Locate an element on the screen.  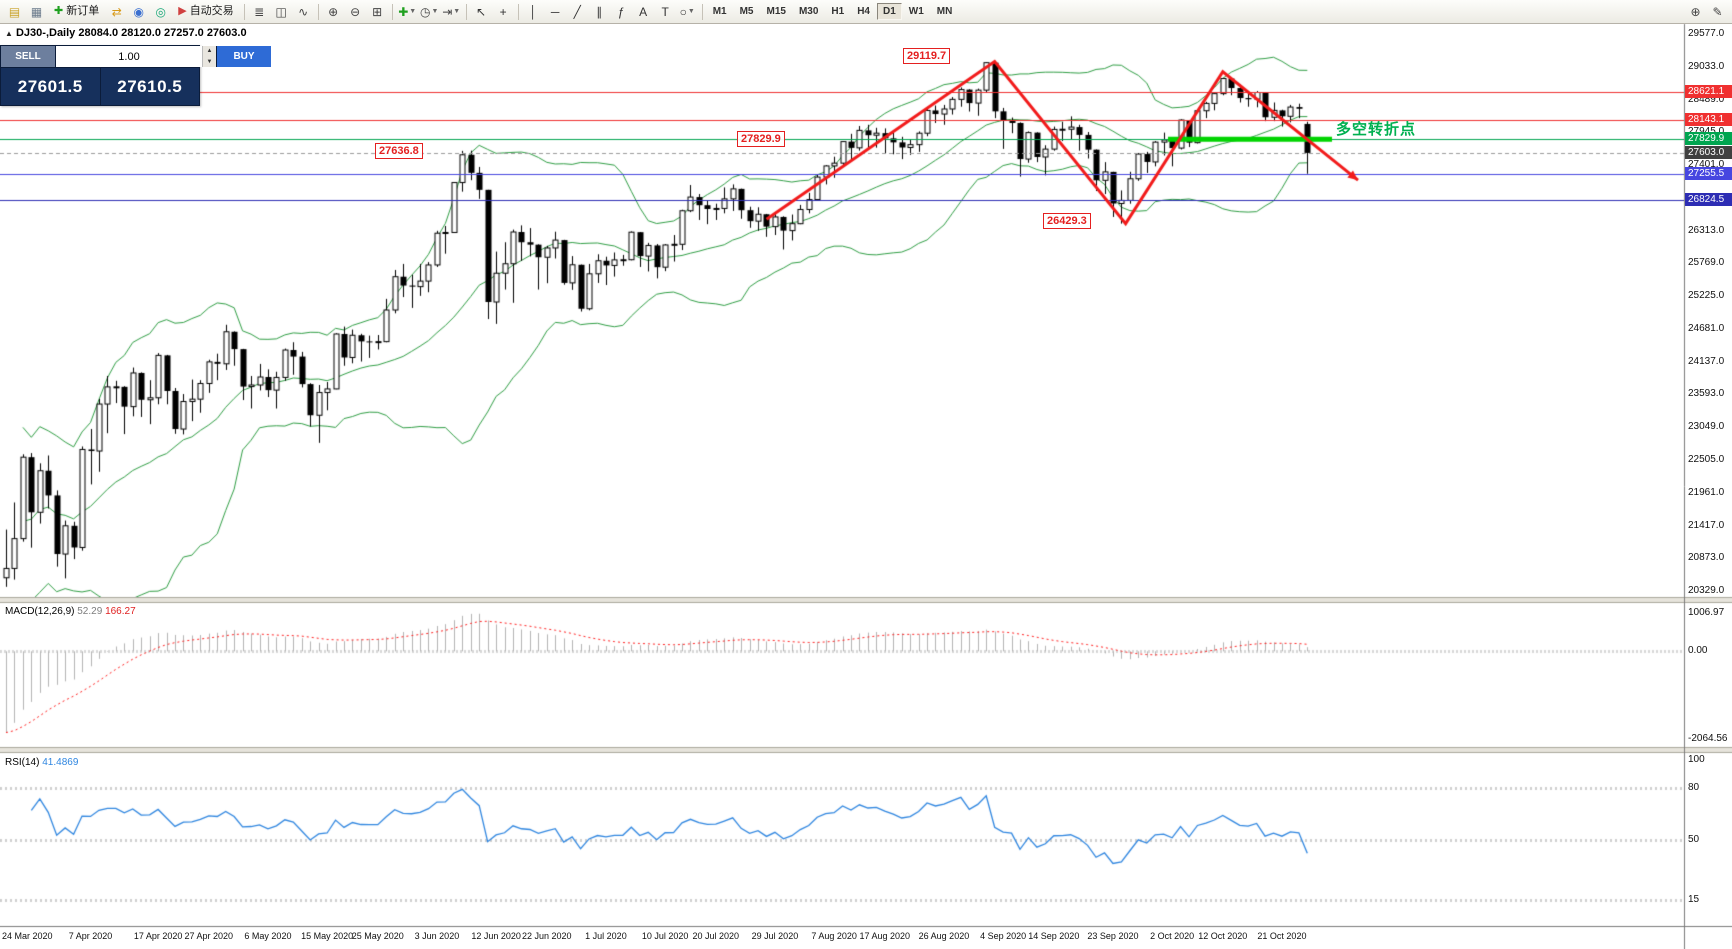
history-sync-icon: ⇄ is located at coordinates (116, 11).